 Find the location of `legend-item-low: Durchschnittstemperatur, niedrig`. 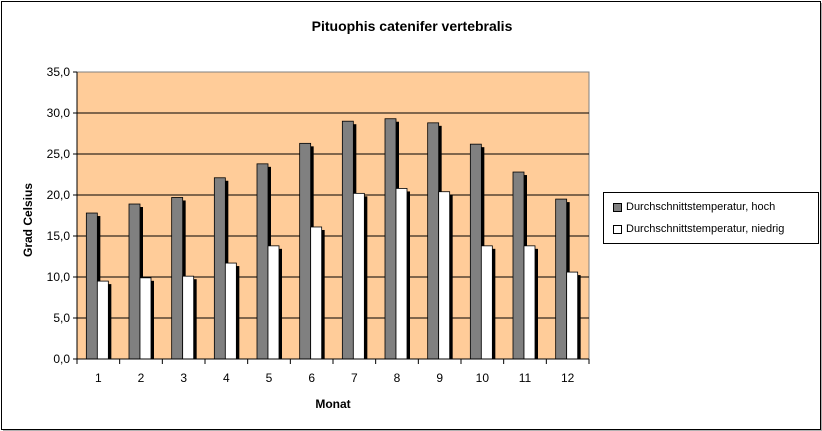

legend-item-low: Durchschnittstemperatur, niedrig is located at coordinates (698, 229).